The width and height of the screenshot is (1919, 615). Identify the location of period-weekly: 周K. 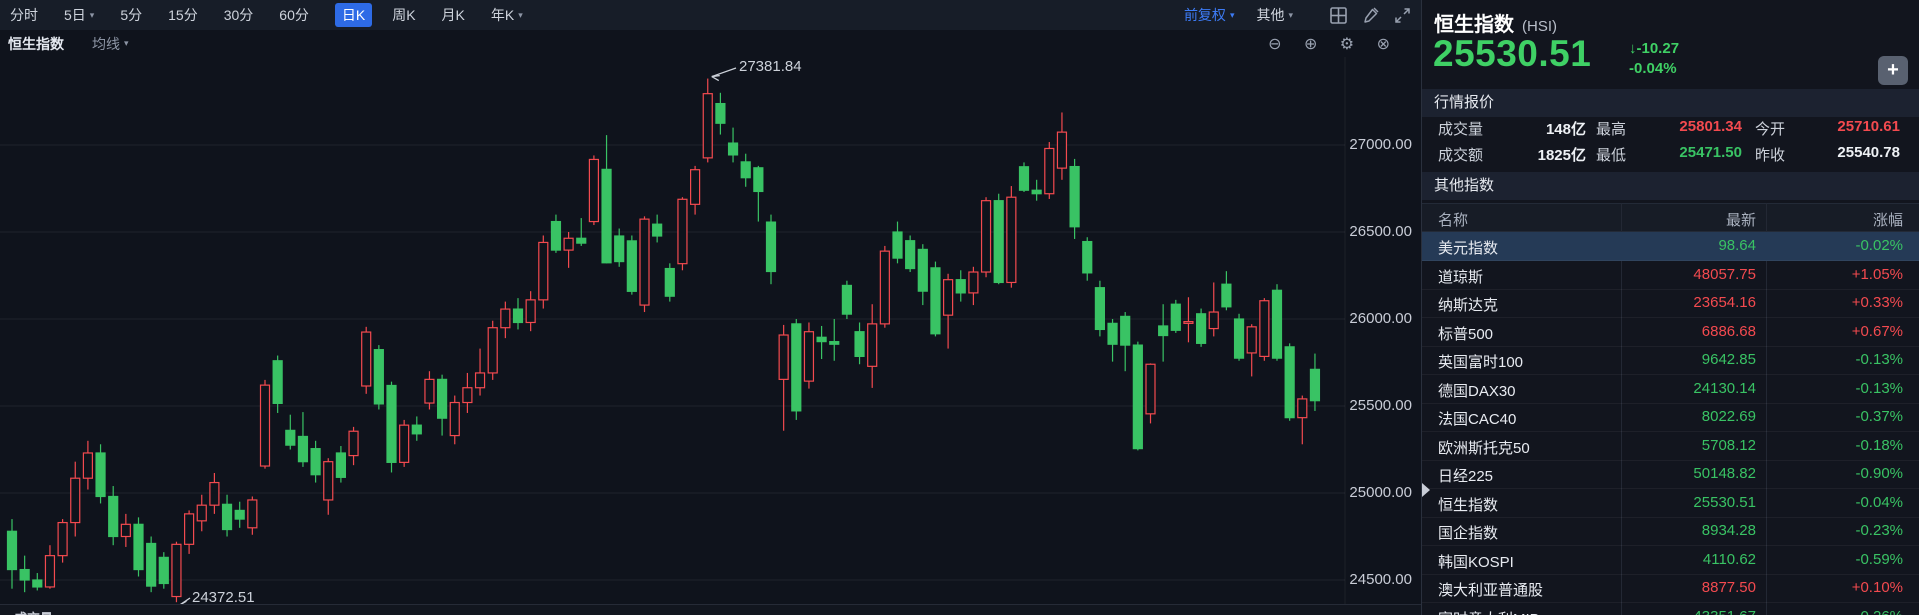
(404, 15).